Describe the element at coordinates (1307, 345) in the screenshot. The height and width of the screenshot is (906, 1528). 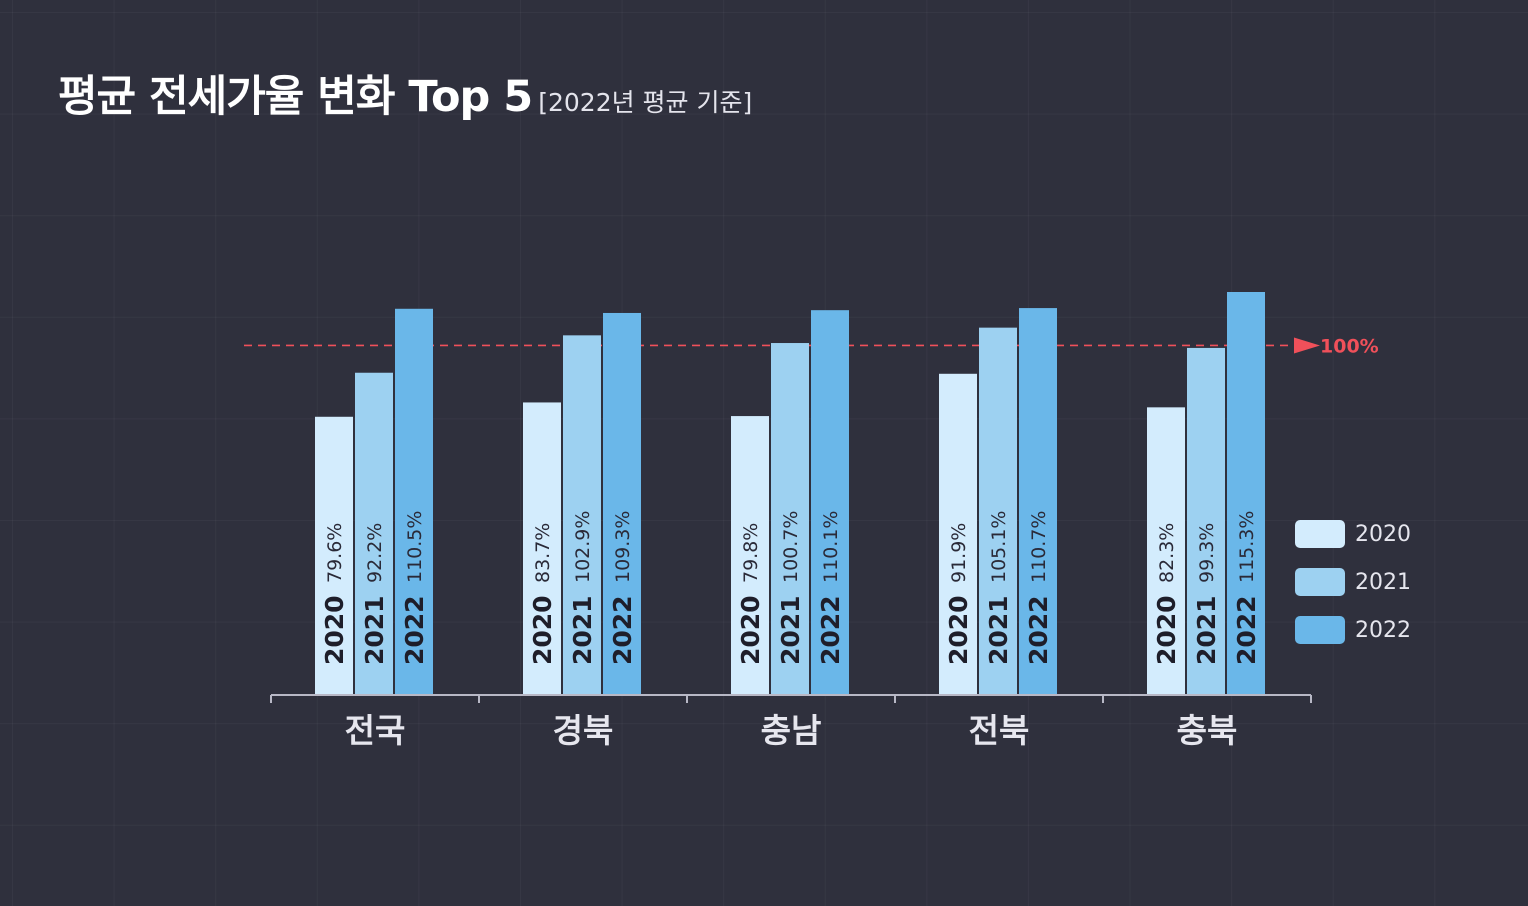
I see `reference-arrow-icon` at that location.